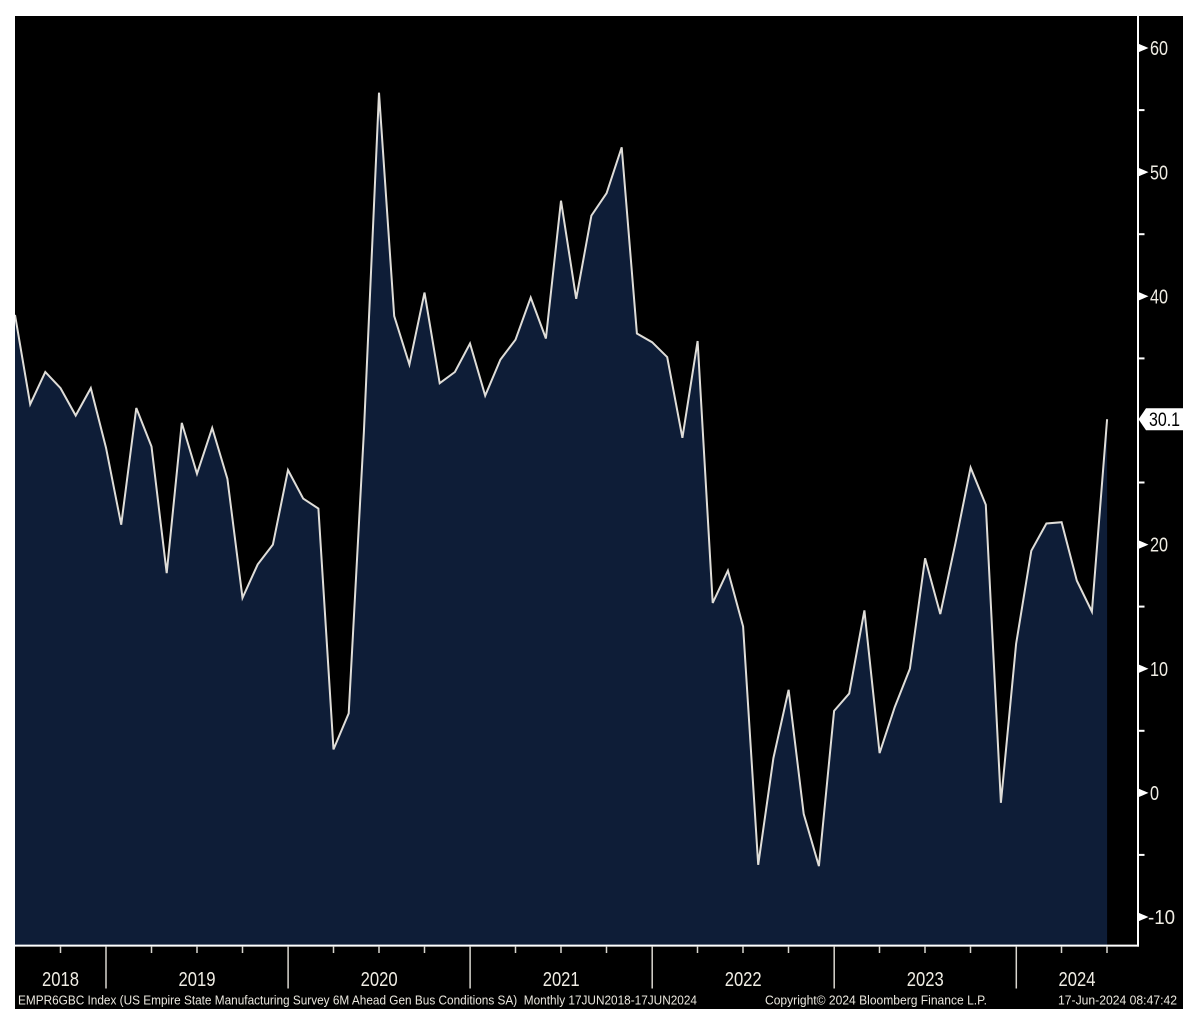 This screenshot has height=1024, width=1200. What do you see at coordinates (1159, 49) in the screenshot?
I see `svg-text: 60` at bounding box center [1159, 49].